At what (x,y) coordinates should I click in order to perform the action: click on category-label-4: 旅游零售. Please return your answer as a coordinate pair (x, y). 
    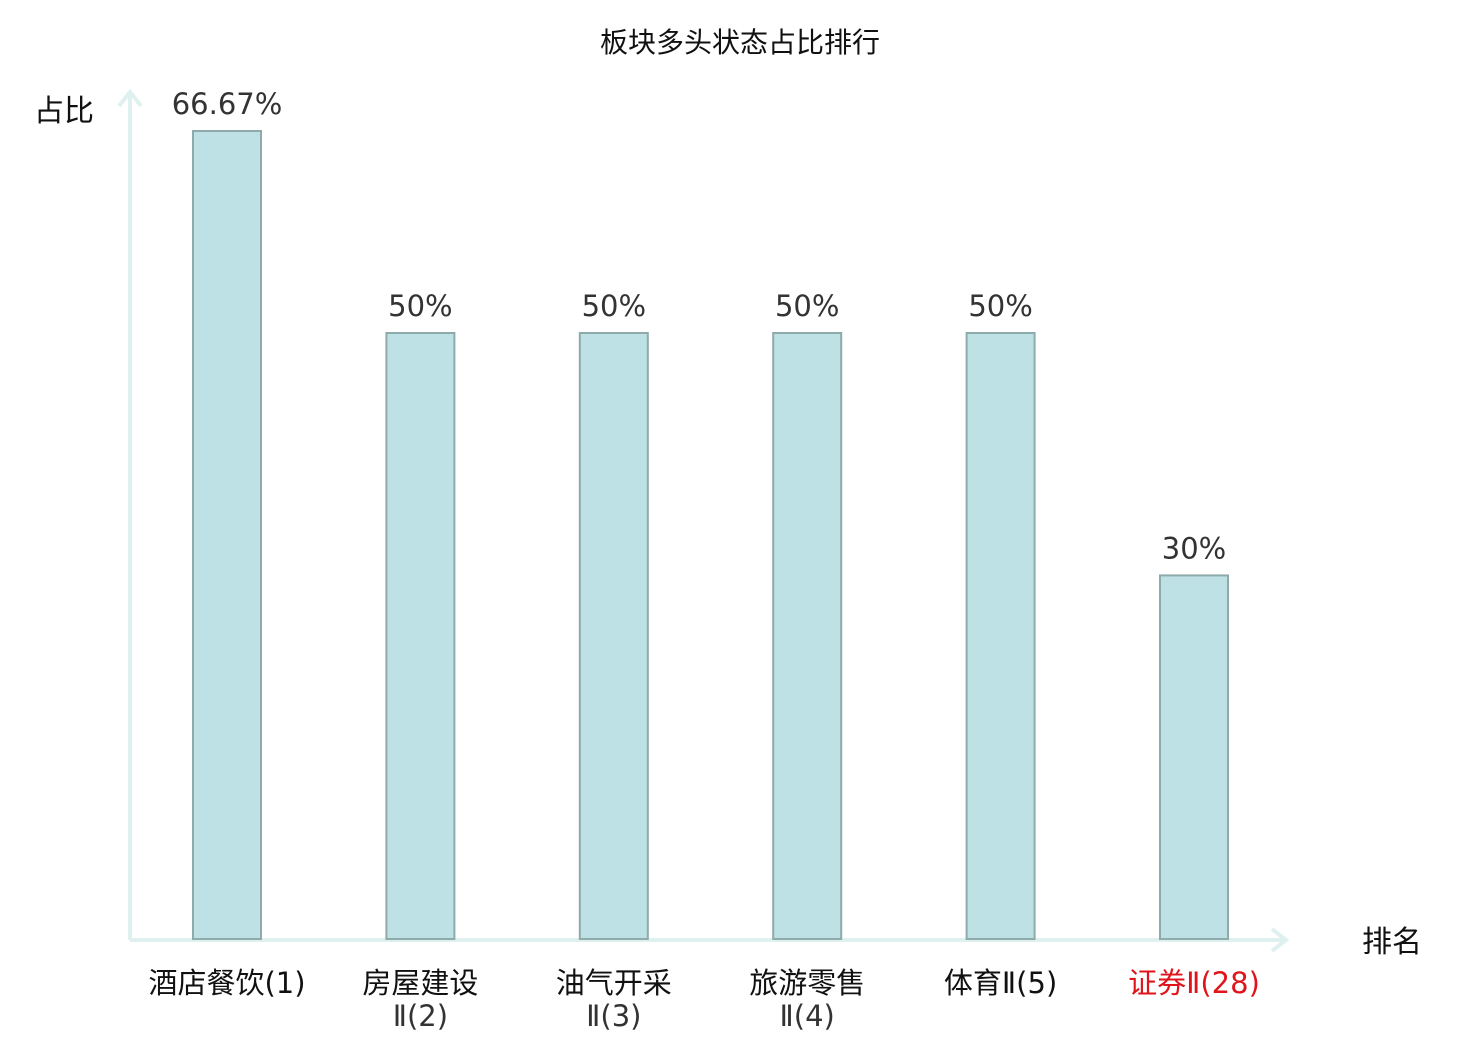
    Looking at the image, I should click on (807, 983).